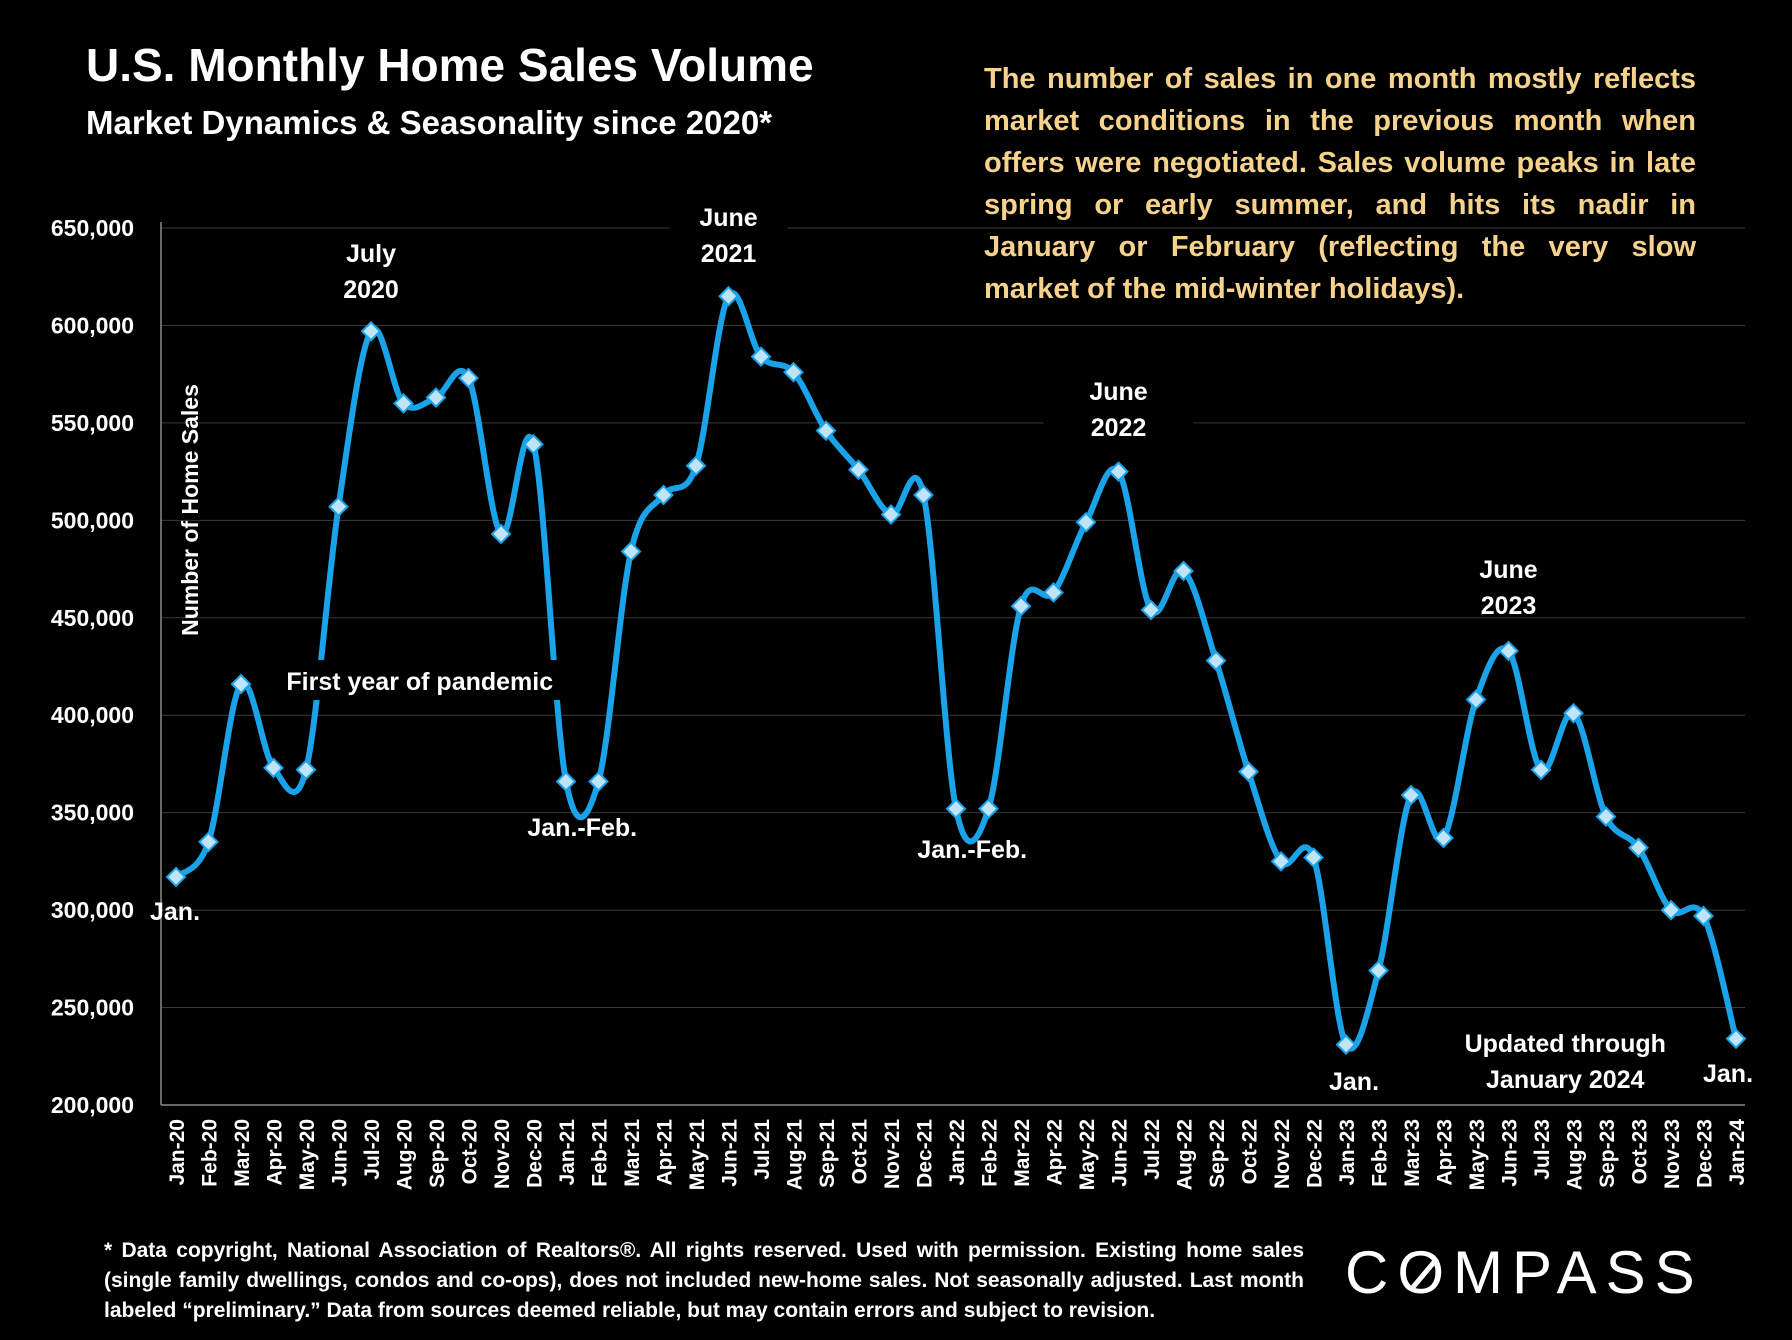 The height and width of the screenshot is (1340, 1792). What do you see at coordinates (535, 1153) in the screenshot?
I see `x-tick-label: Dec-20` at bounding box center [535, 1153].